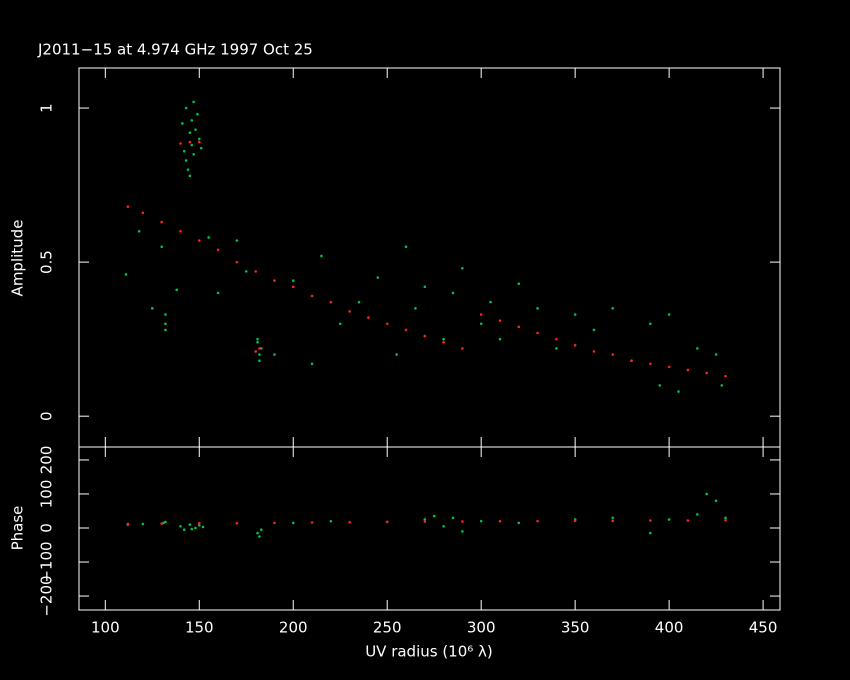 This screenshot has width=850, height=680. What do you see at coordinates (47, 595) in the screenshot?
I see `y-tick-label: −200` at bounding box center [47, 595].